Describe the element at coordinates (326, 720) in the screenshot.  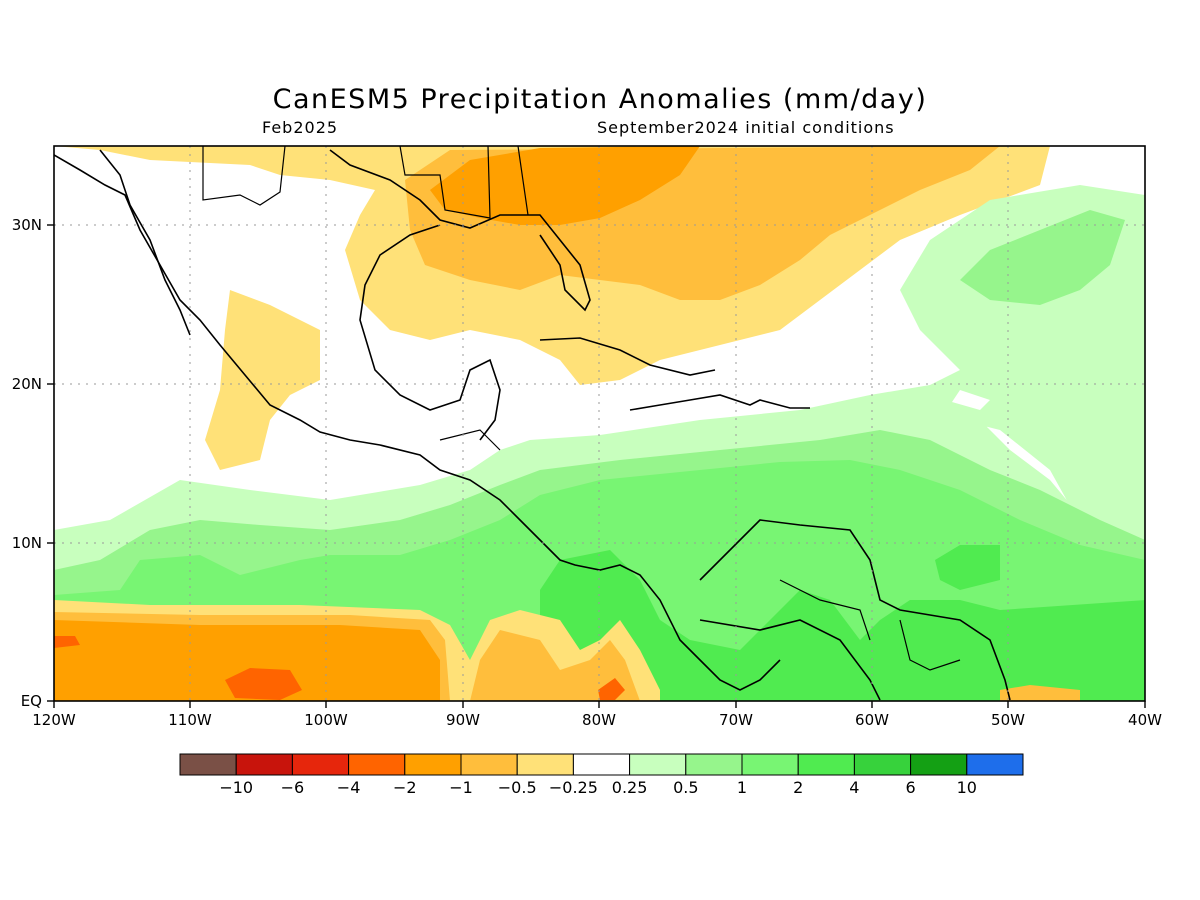
I see `x-tick-label: 100W` at that location.